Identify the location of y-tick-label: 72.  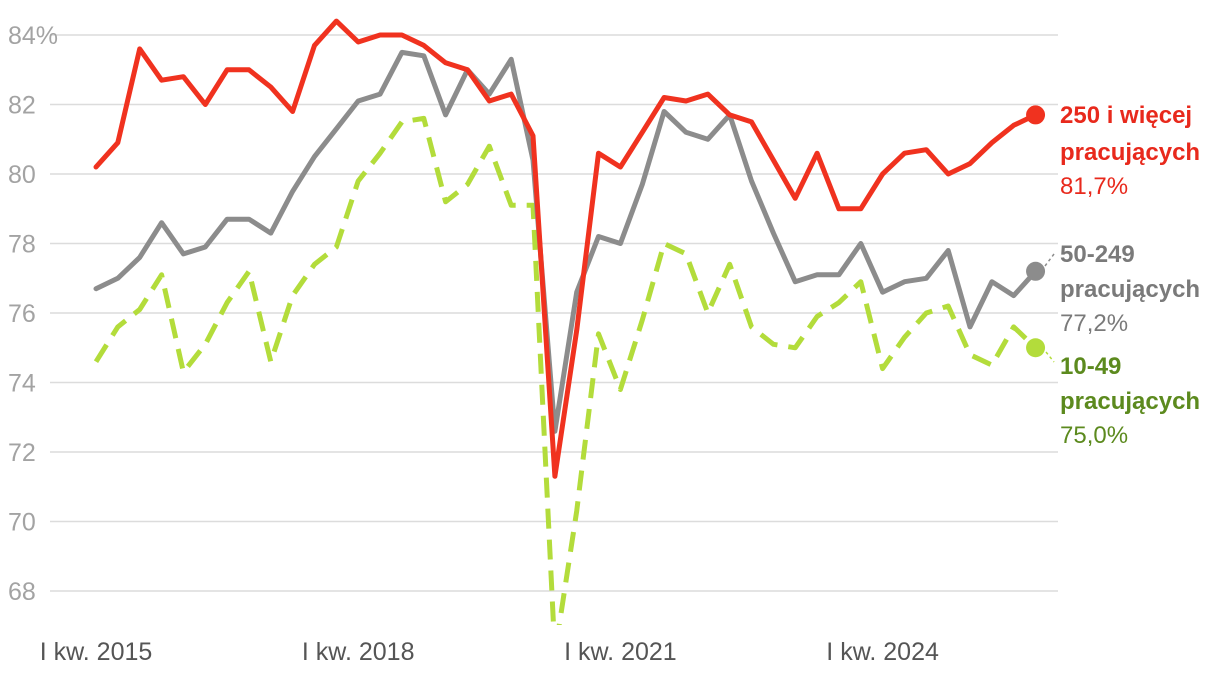
(22, 453).